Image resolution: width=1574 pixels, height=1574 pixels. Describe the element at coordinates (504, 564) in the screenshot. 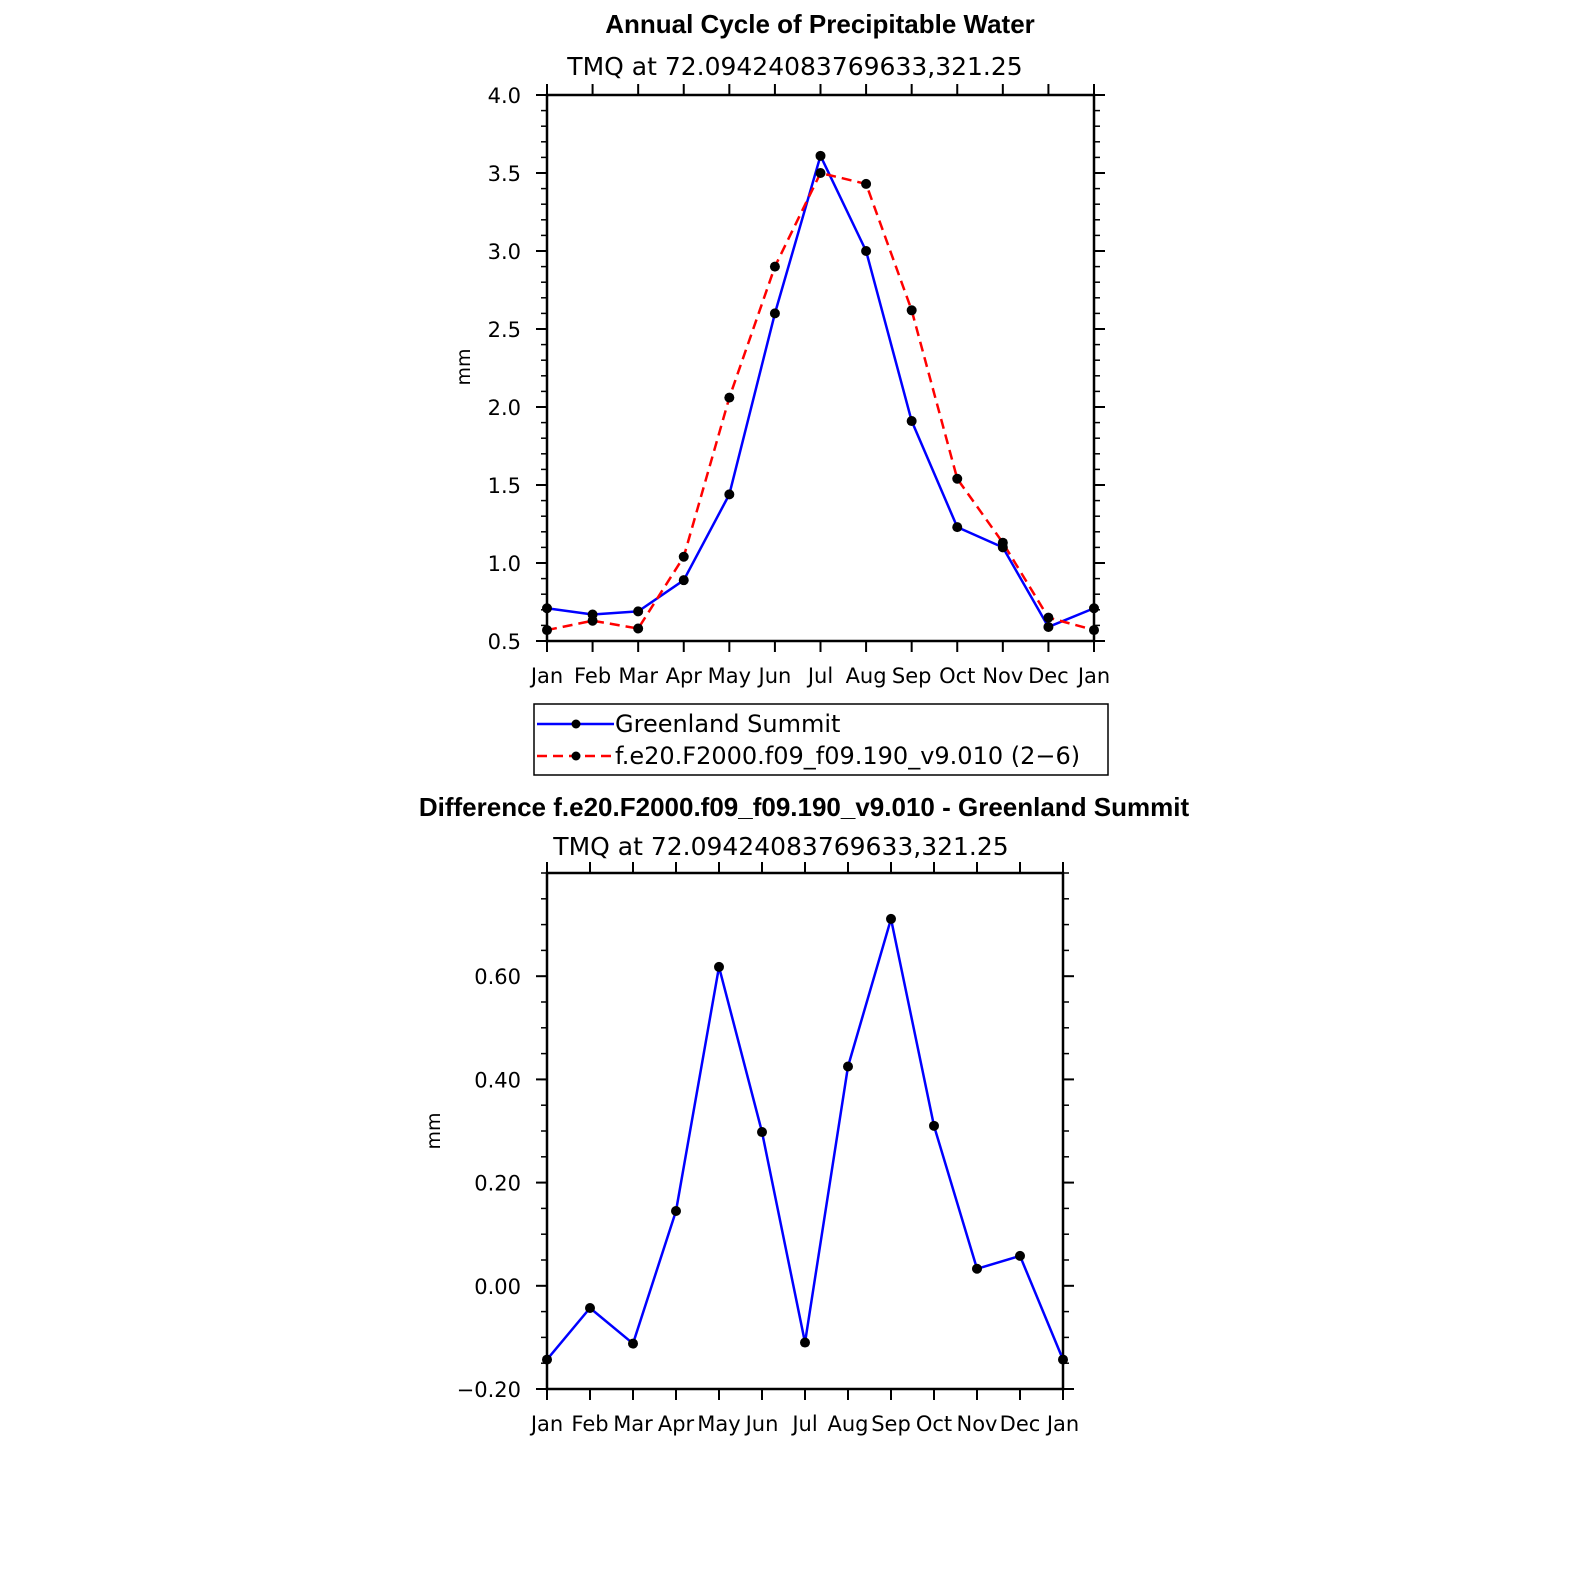

I see `y-tick-label: 1.0` at that location.